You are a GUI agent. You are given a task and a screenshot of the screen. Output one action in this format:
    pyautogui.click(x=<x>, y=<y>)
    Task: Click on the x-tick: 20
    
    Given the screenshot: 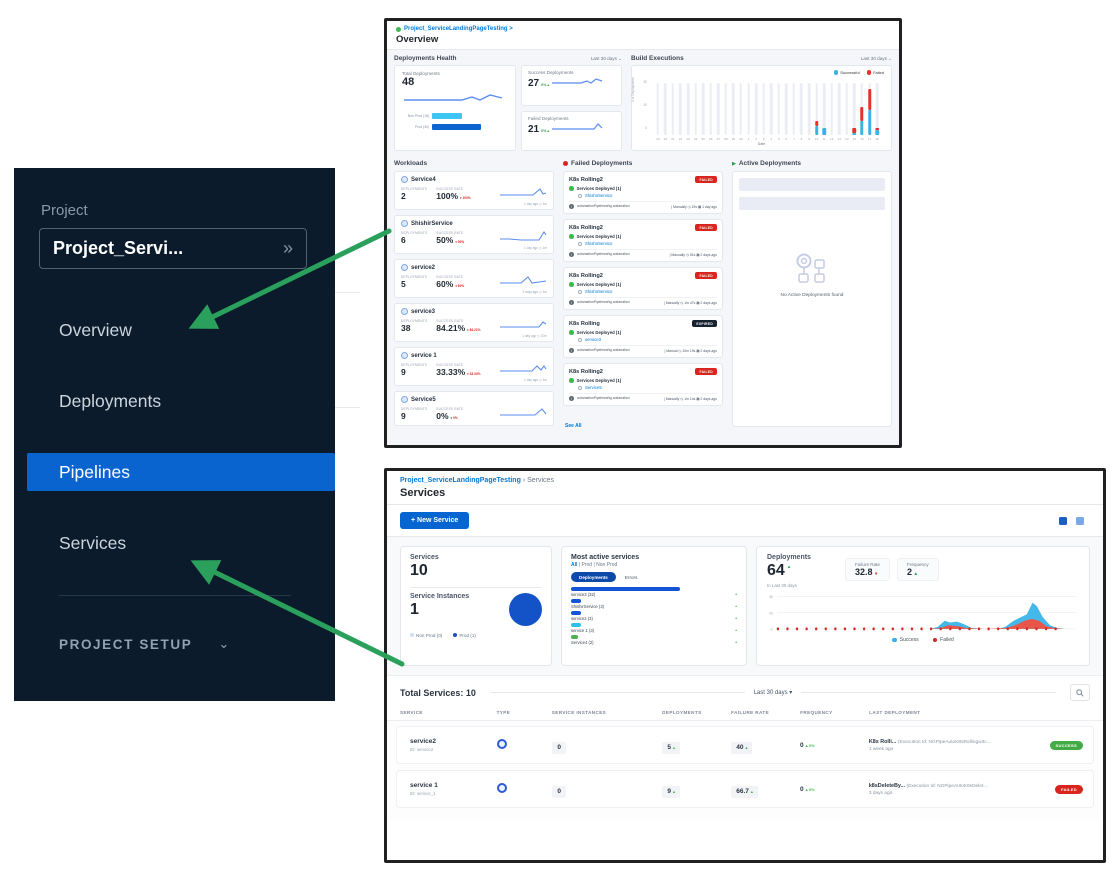 What is the action you would take?
    pyautogui.click(x=665, y=139)
    